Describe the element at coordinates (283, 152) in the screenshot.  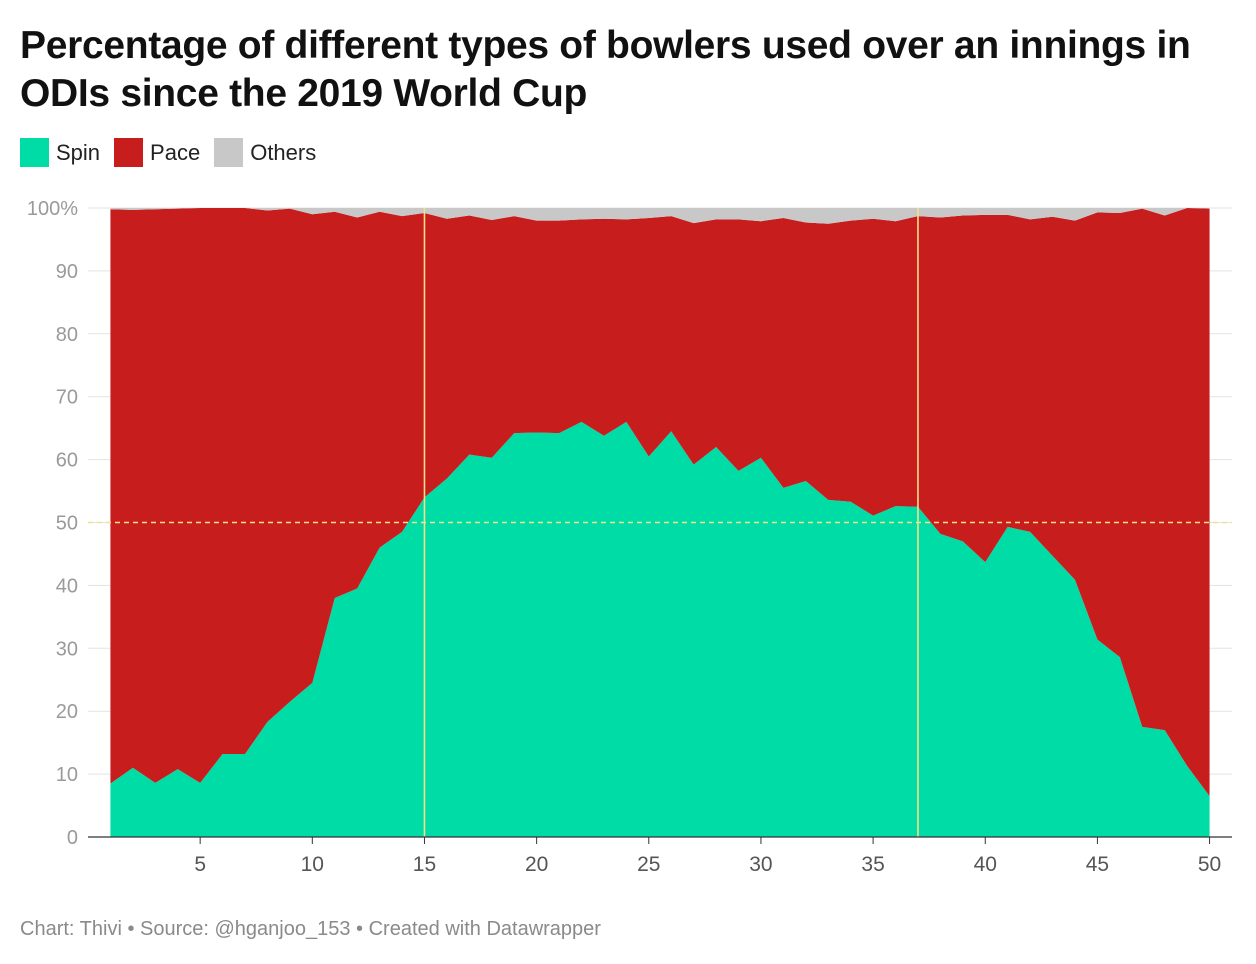
I see `legend-label-others: Others` at that location.